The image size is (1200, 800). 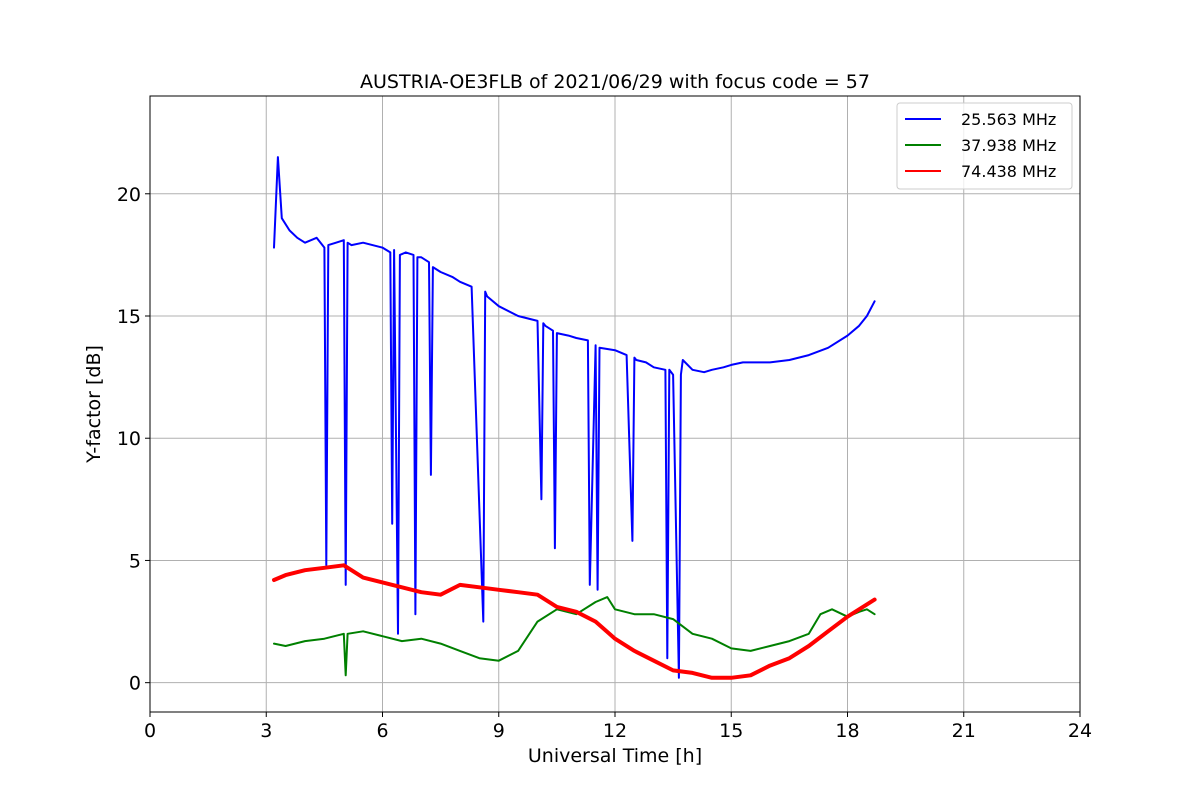 I want to click on x-axis-label: Universal Time [h], so click(x=615, y=756).